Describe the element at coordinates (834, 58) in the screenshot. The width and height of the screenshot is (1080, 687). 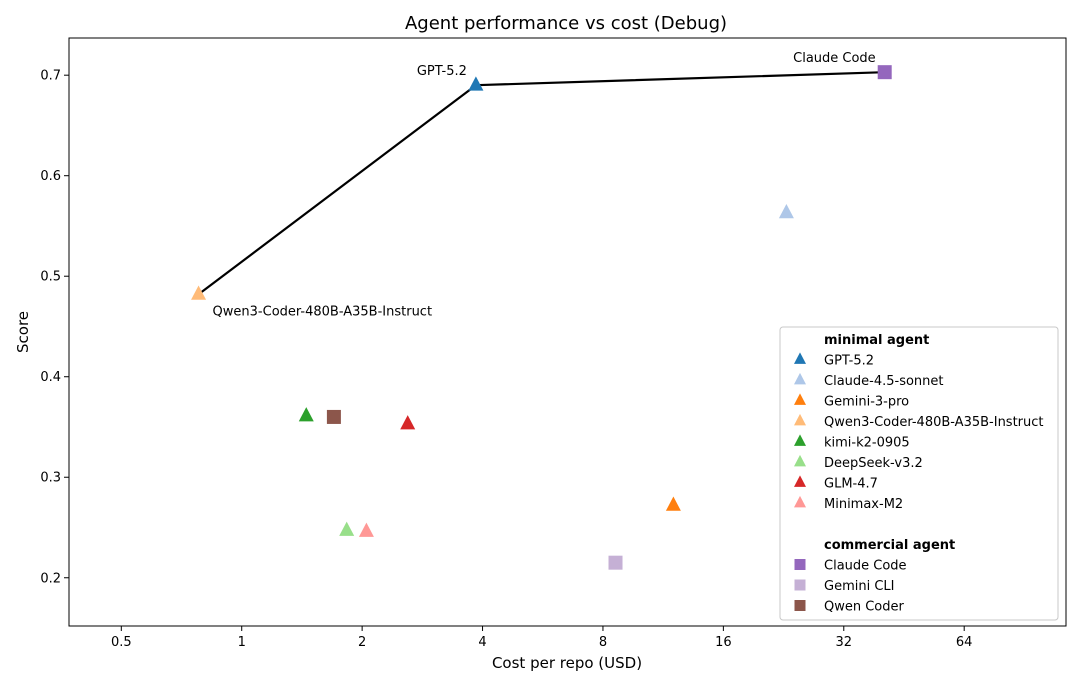
I see `annotation-claude-code: Claude Code` at that location.